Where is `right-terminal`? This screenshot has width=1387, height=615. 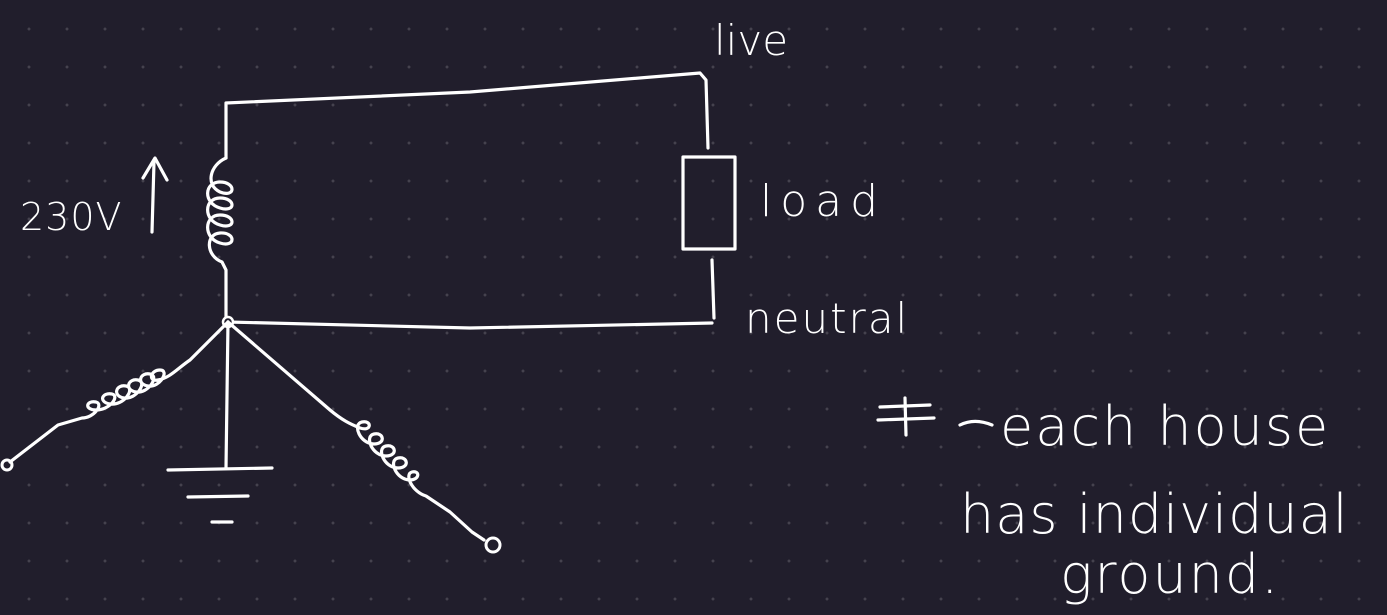 right-terminal is located at coordinates (493, 545).